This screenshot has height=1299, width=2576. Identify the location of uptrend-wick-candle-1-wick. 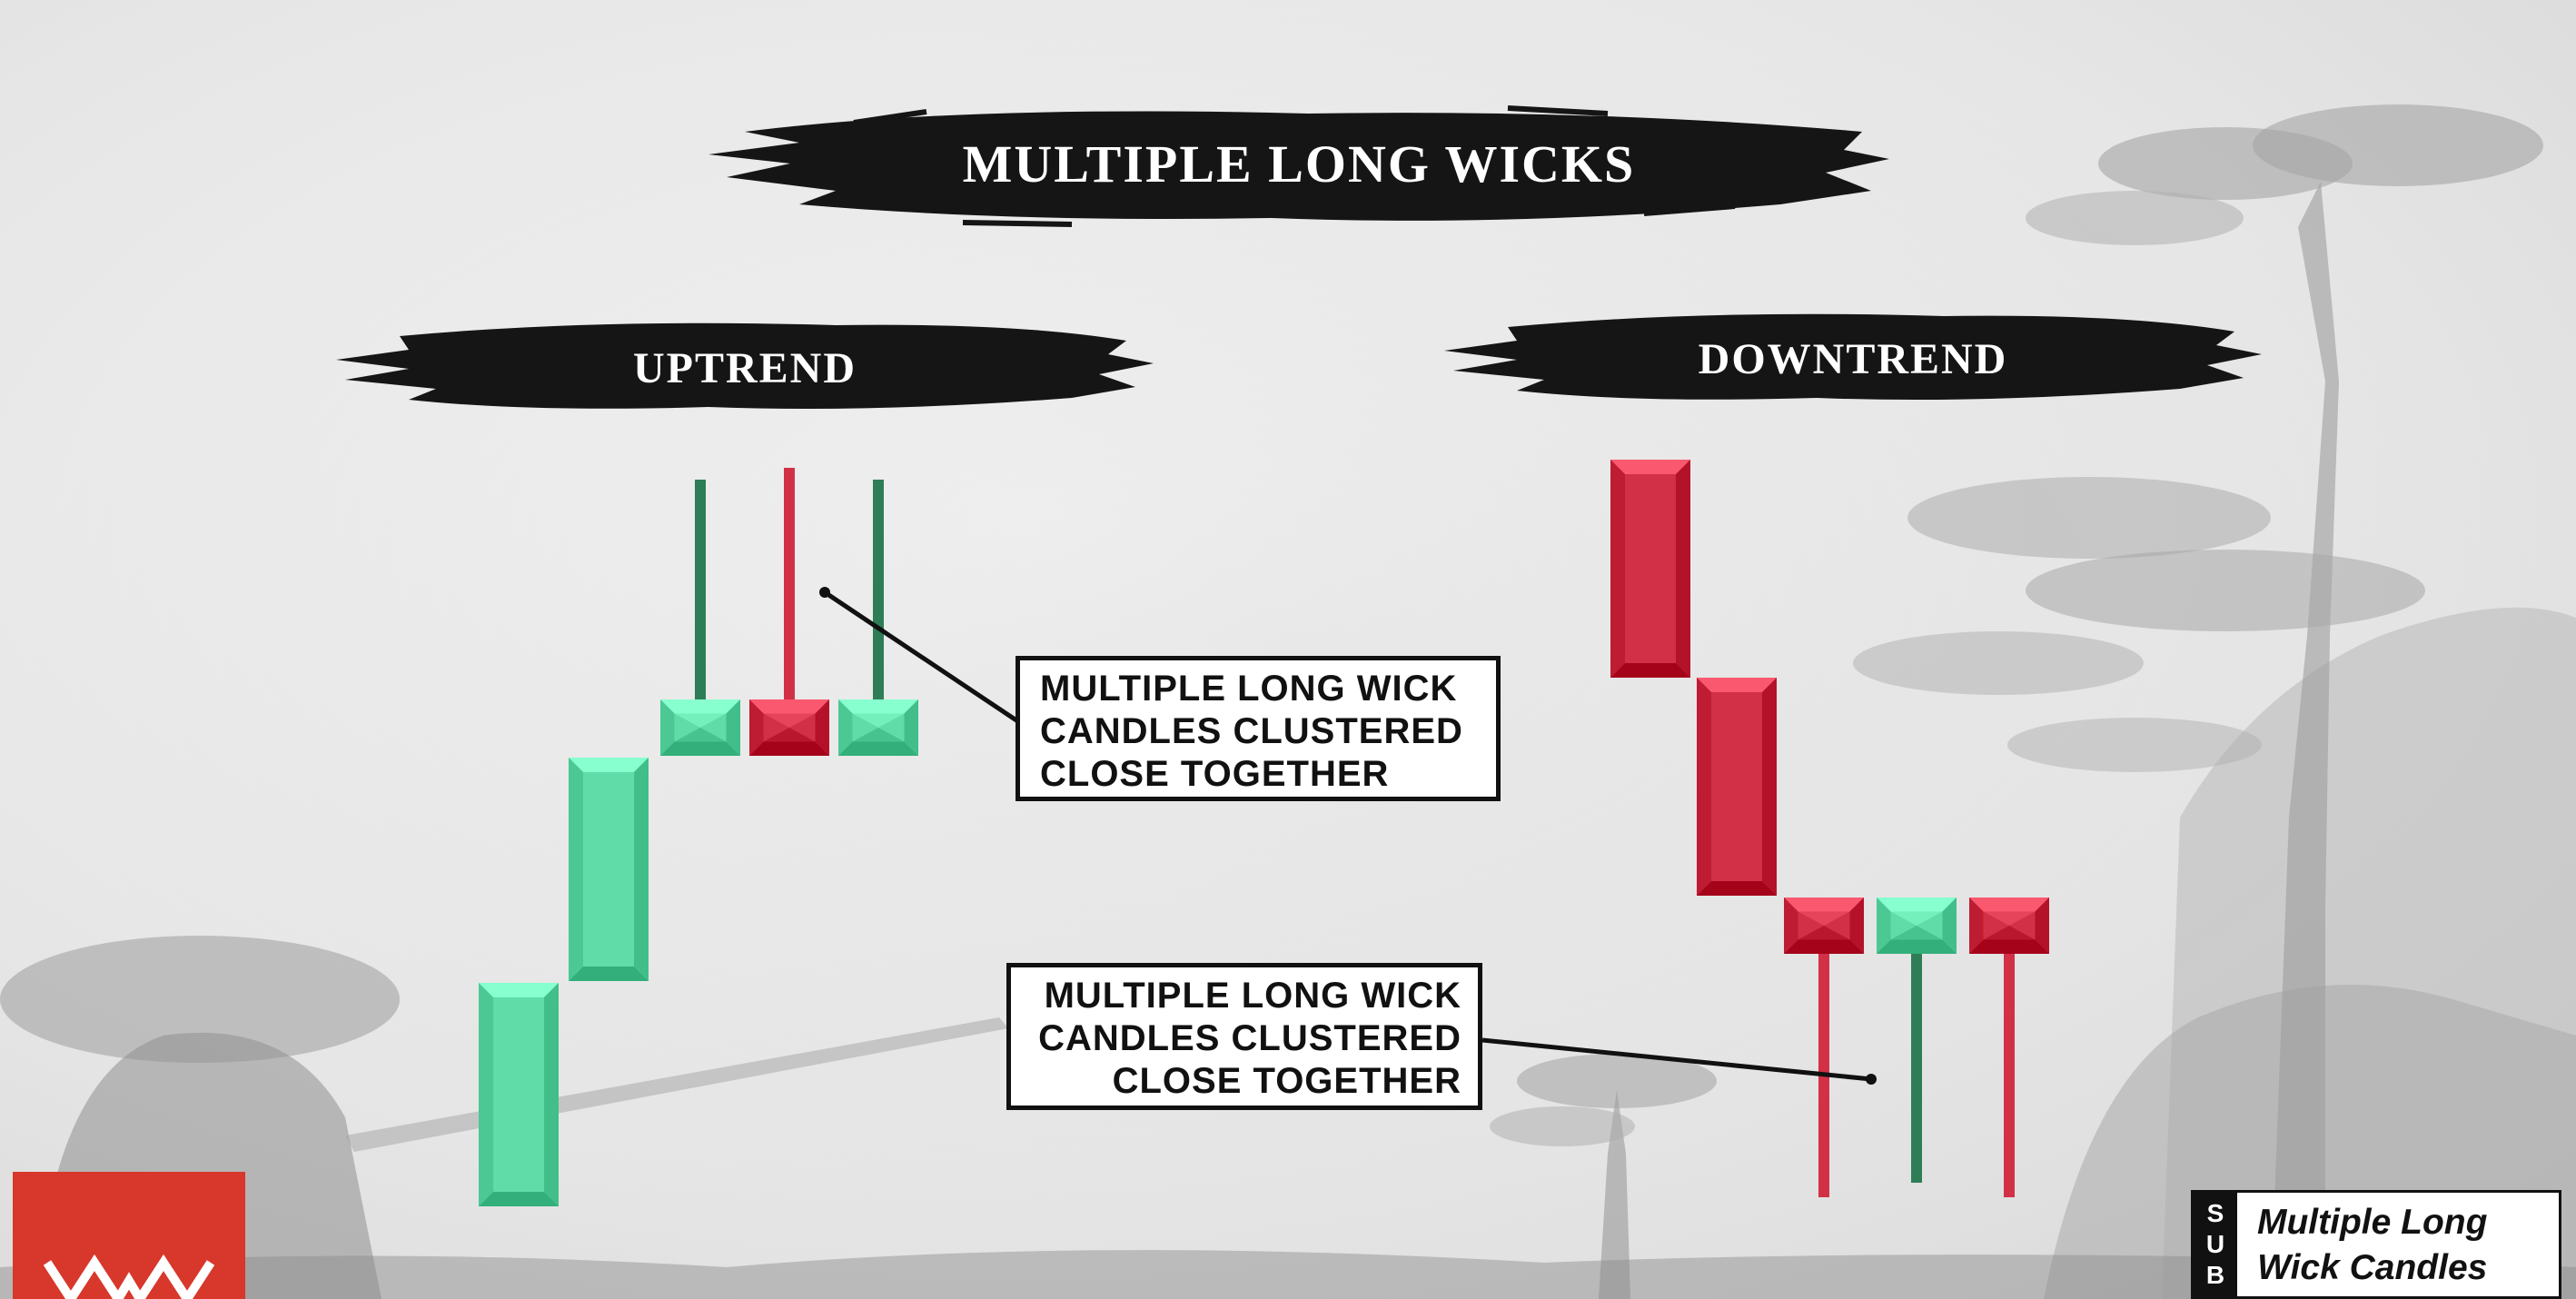
(700, 592).